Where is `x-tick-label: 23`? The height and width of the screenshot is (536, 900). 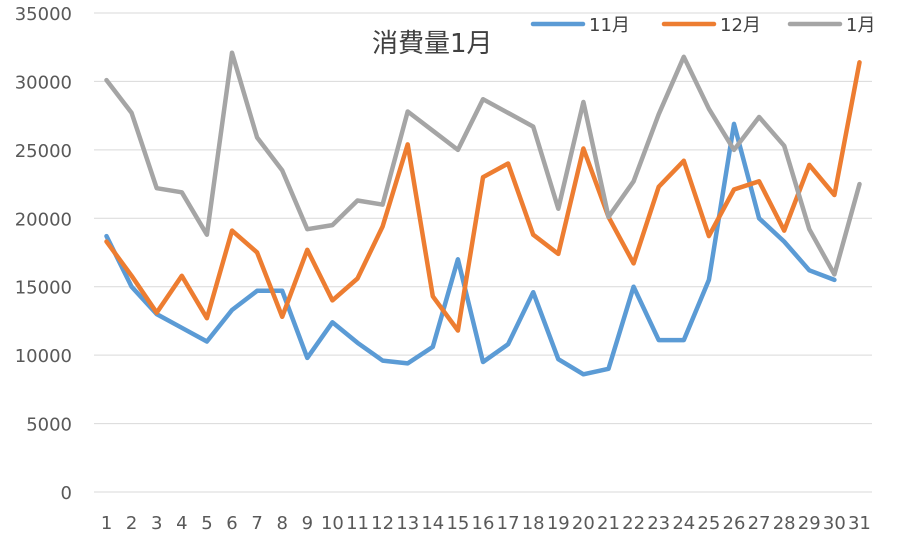
x-tick-label: 23 is located at coordinates (658, 523).